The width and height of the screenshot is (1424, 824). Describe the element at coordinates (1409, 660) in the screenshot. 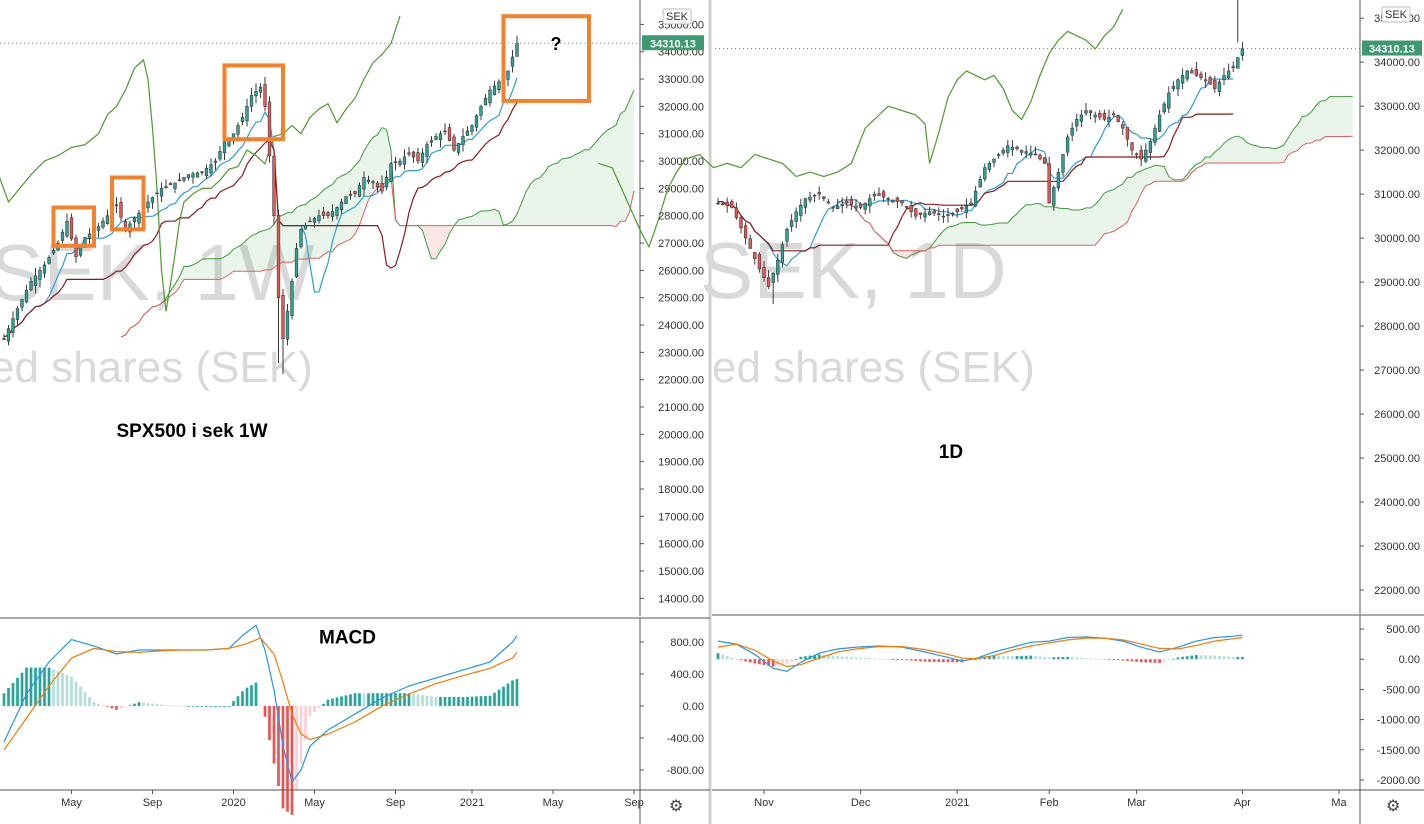

I see `macd-tick-label: 0.00` at that location.